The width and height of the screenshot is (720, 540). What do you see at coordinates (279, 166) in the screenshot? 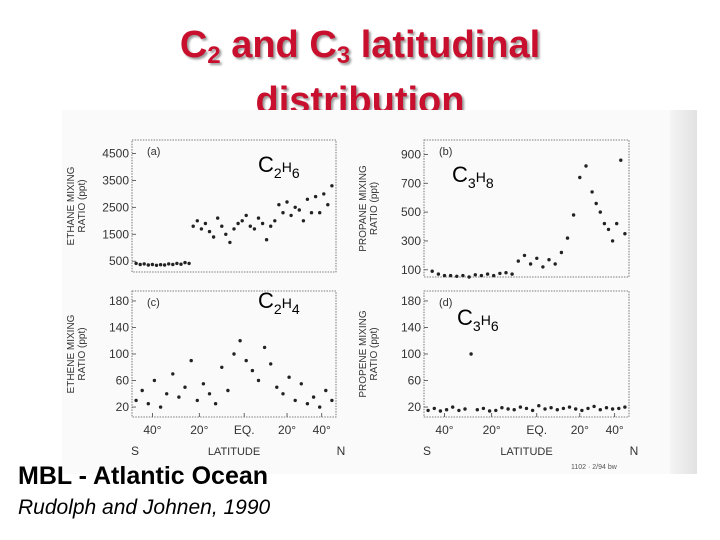
I see `panel-c2h6-species-label: C2H6` at bounding box center [279, 166].